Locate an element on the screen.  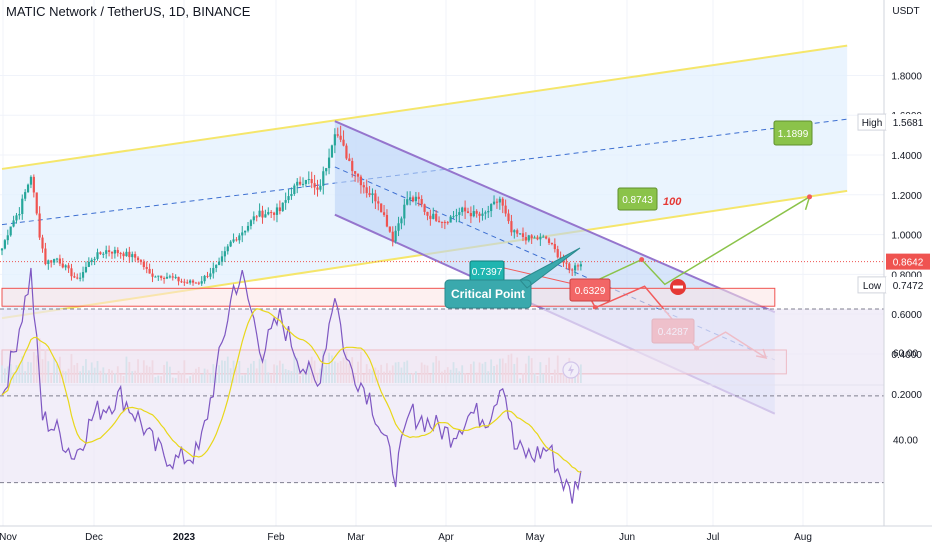
projection-point is located at coordinates (642, 260).